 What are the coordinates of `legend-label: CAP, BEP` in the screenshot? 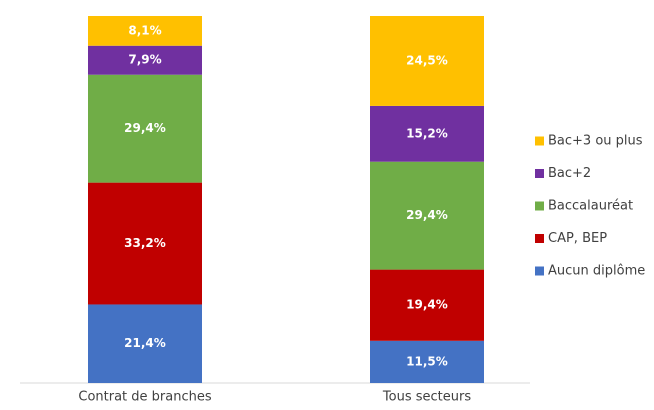 It's located at (577, 238).